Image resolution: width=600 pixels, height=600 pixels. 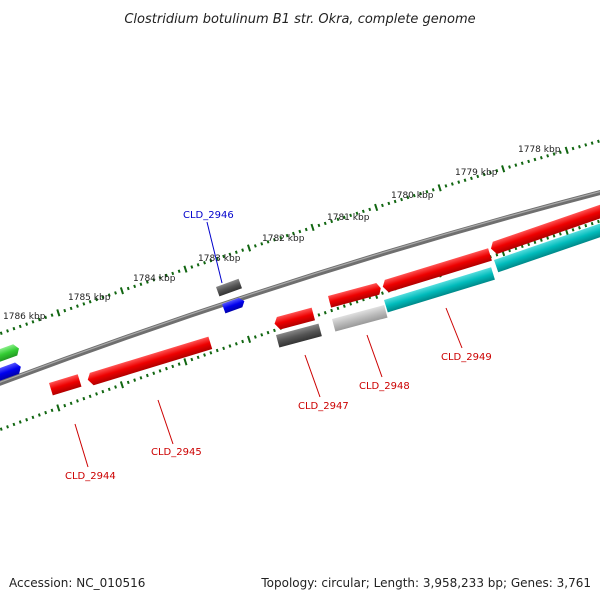 I want to click on gene-label-cld-2947: CLD_2947, so click(x=323, y=406).